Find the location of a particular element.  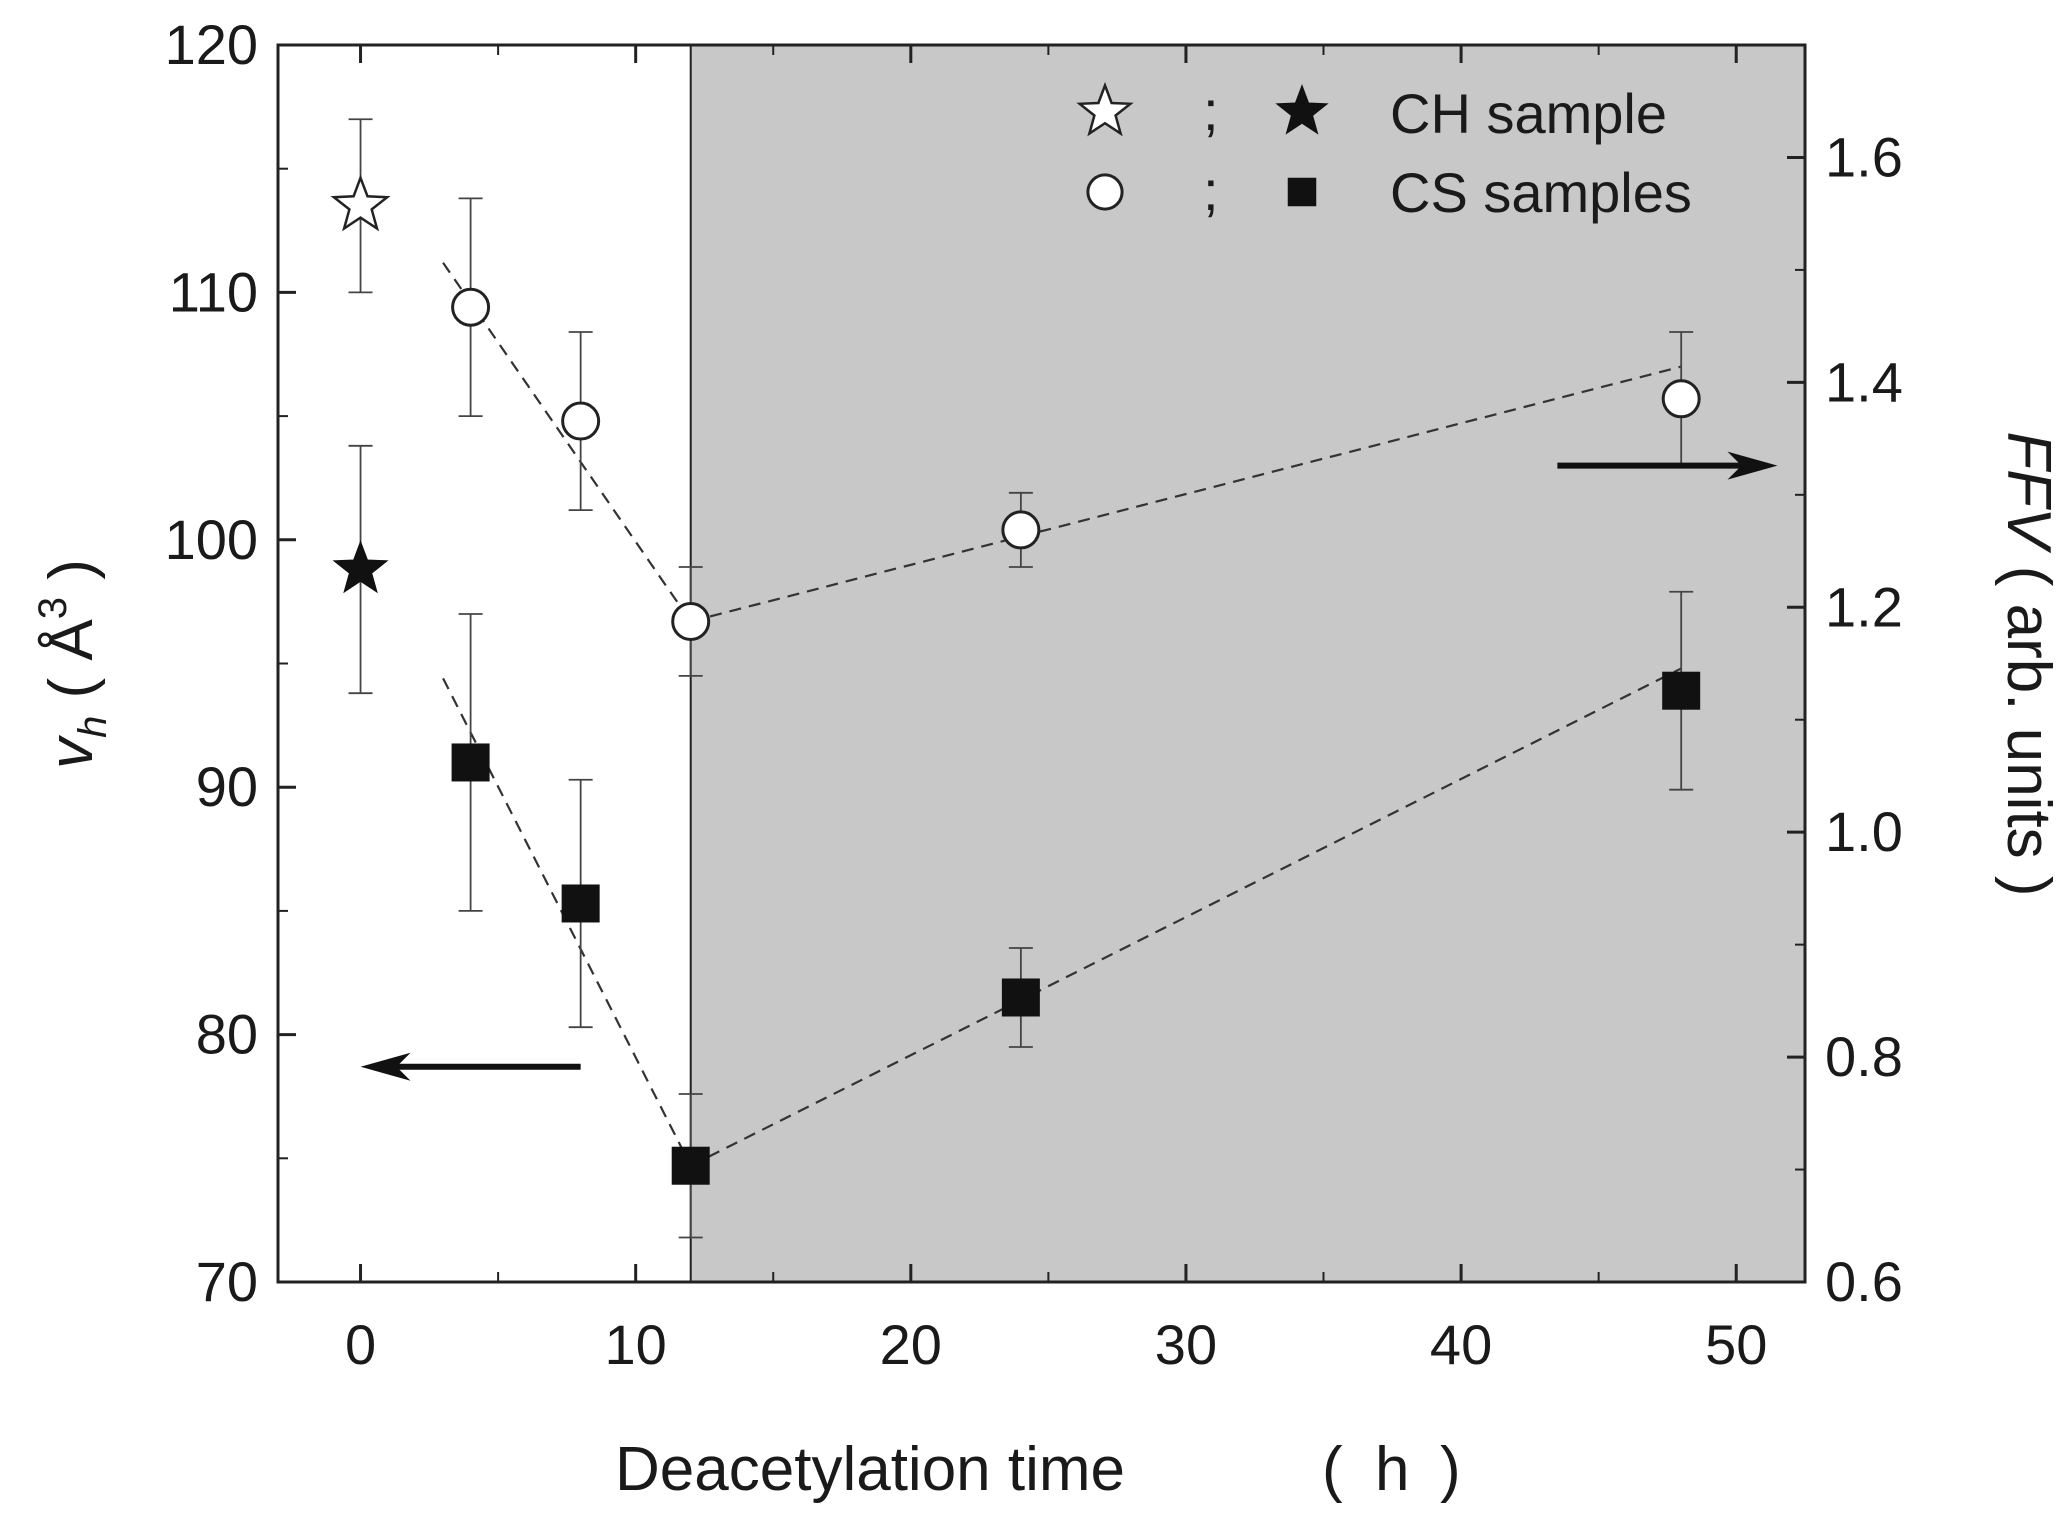

legend-markers is located at coordinates (1202, 146).